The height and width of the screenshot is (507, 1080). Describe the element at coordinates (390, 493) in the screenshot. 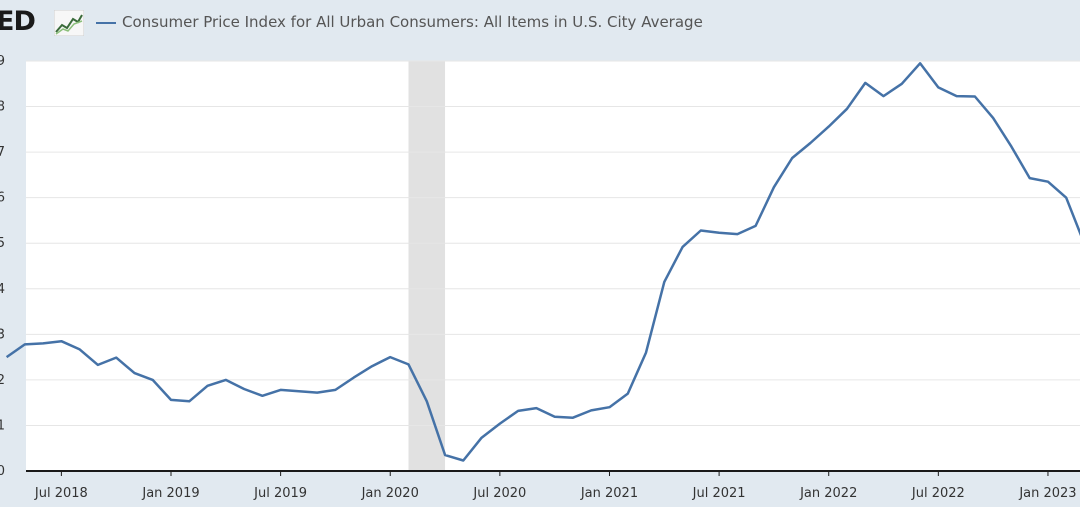

I see `x-tick-label: Jan 2020` at that location.